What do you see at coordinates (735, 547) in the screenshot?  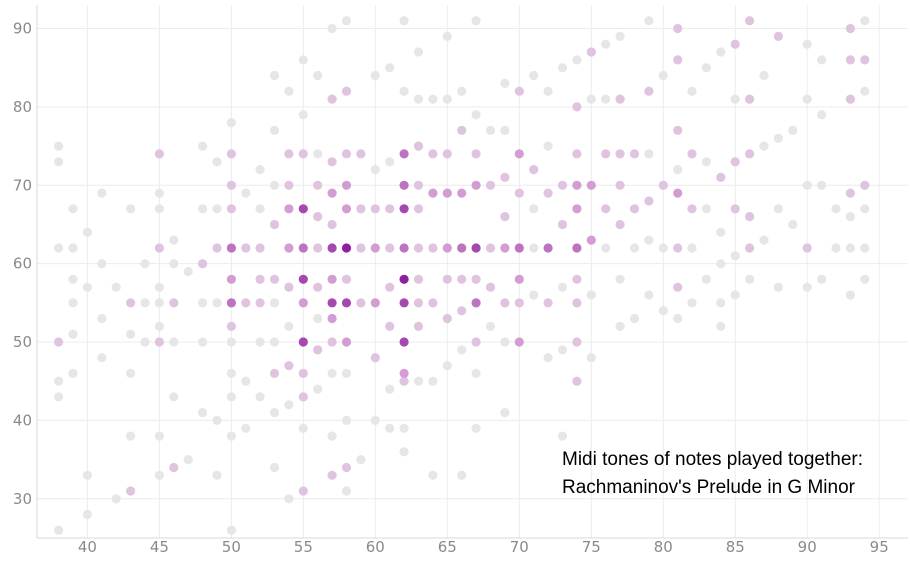 I see `x-tick-label: 85` at bounding box center [735, 547].